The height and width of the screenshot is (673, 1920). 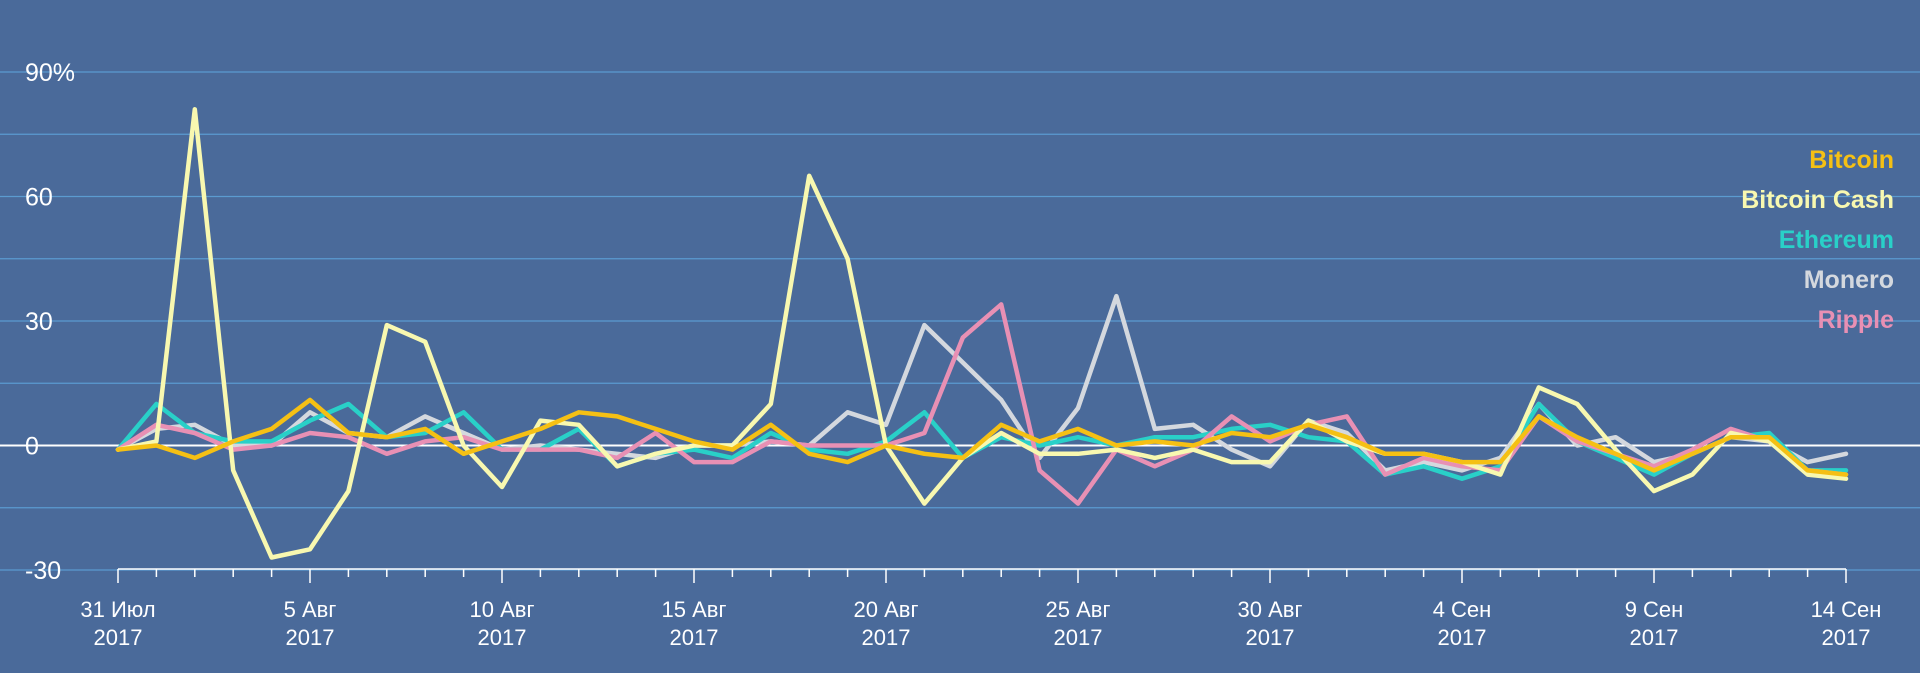 I want to click on y-axis: 90% 60 30 0 -30, so click(x=50, y=322).